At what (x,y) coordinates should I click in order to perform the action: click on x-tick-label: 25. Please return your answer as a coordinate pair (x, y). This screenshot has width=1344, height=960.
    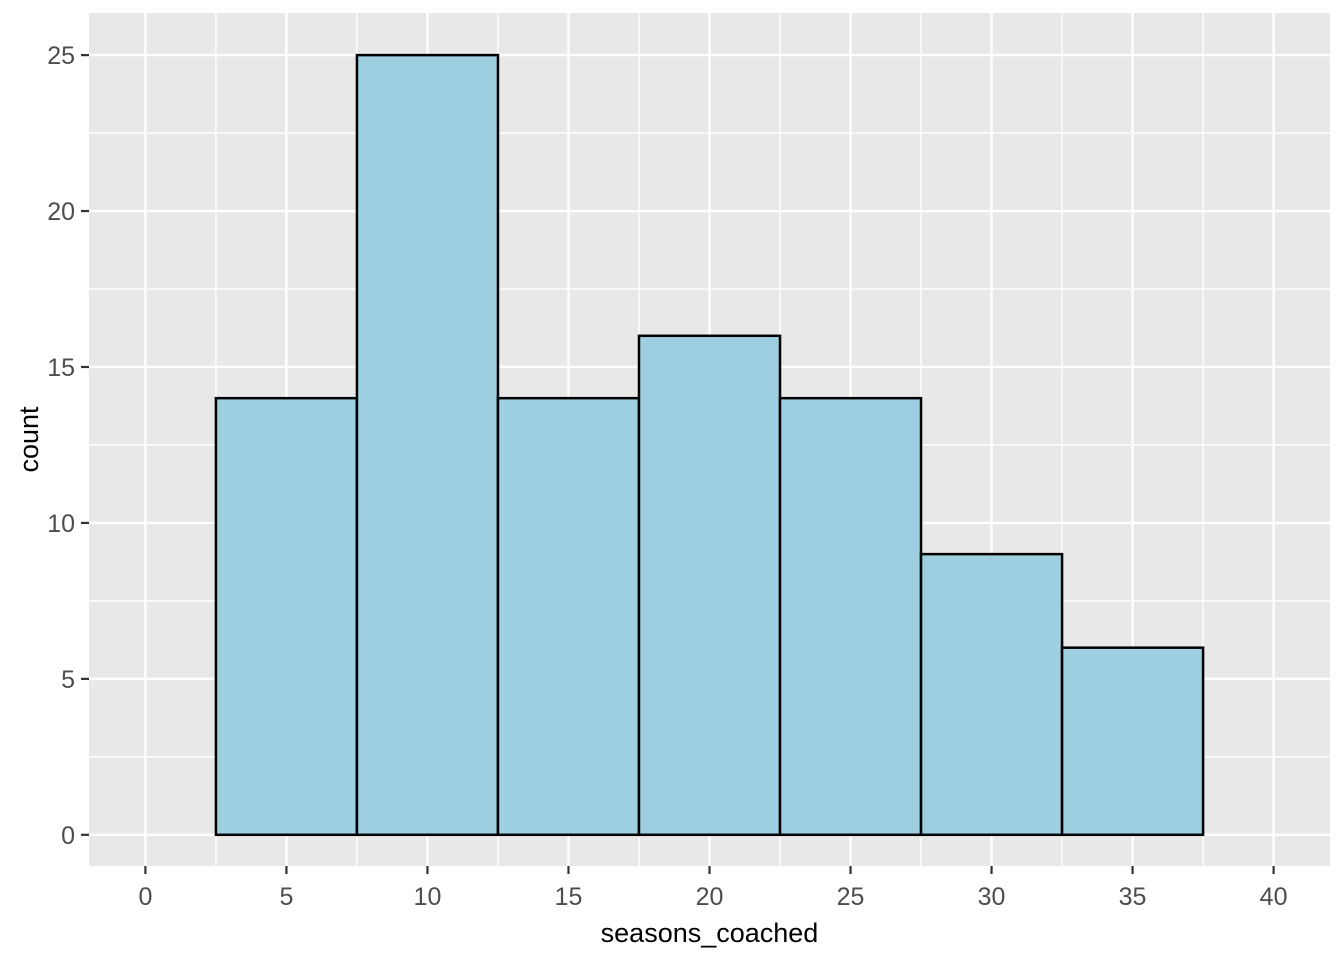
    Looking at the image, I should click on (851, 897).